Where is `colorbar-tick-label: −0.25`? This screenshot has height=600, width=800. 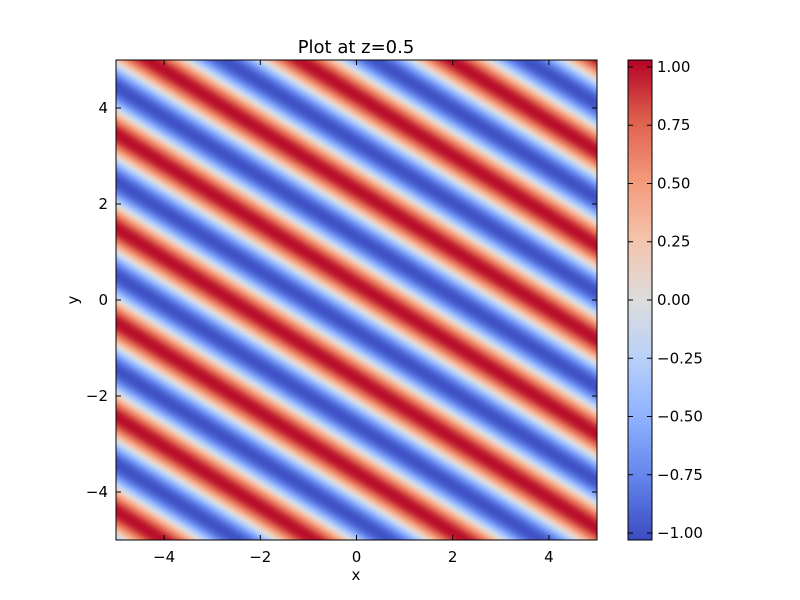
colorbar-tick-label: −0.25 is located at coordinates (680, 358).